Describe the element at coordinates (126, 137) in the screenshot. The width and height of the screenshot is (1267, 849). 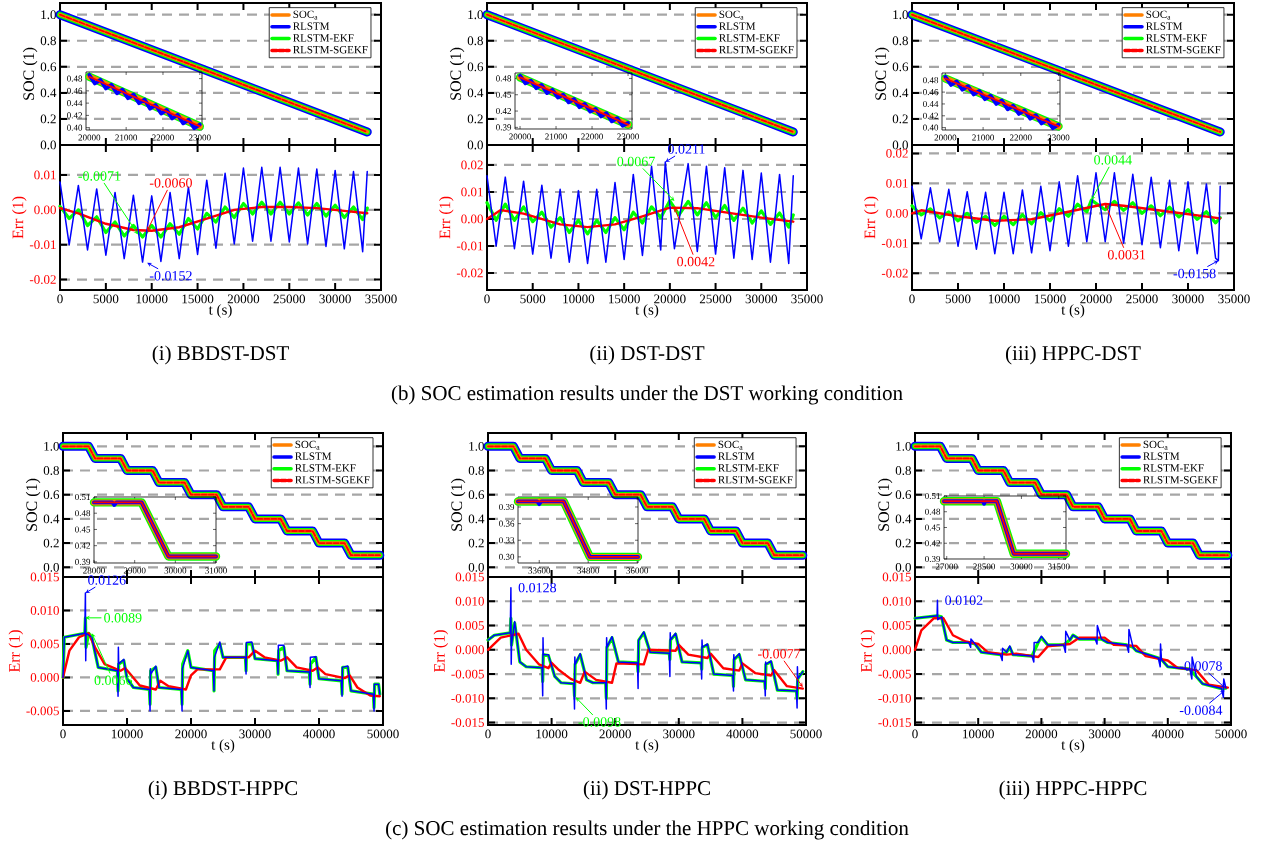
I see `x-tick-label: 21000` at that location.